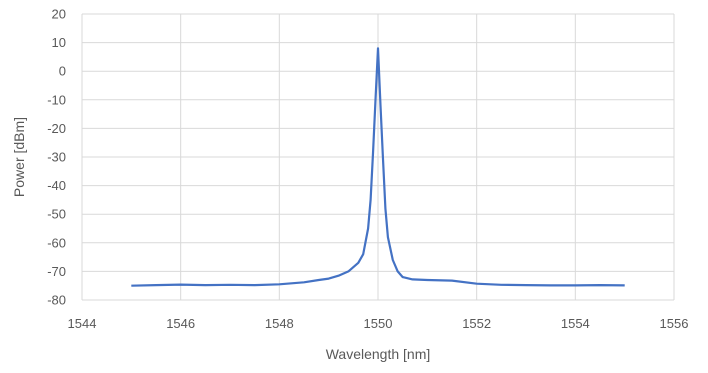  I want to click on y-tick-label: 0, so click(62, 71).